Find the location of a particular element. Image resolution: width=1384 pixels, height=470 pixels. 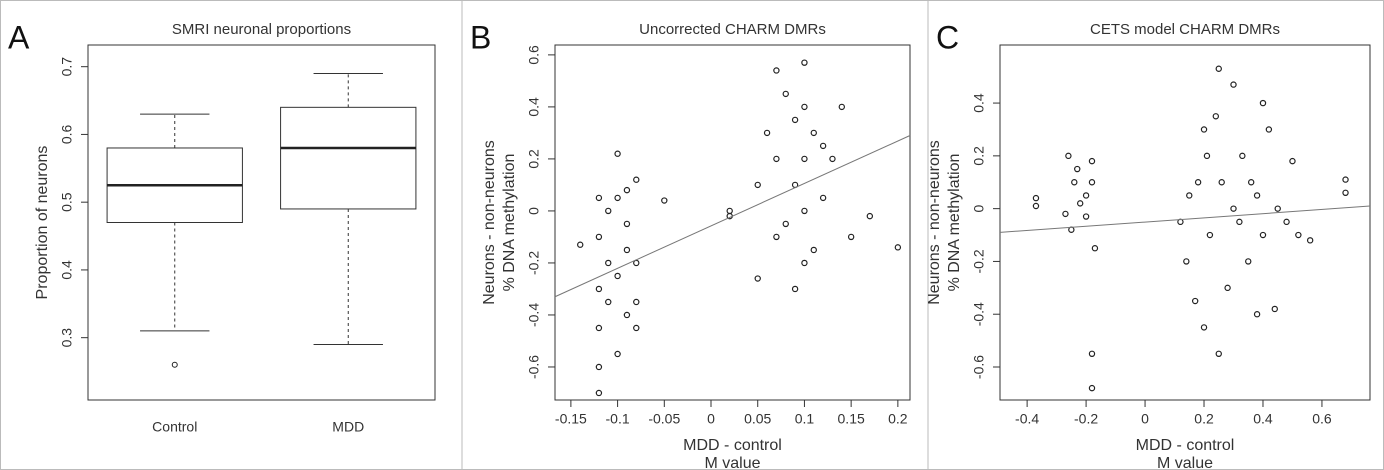

x-tick-label: -0.4 is located at coordinates (1027, 419).